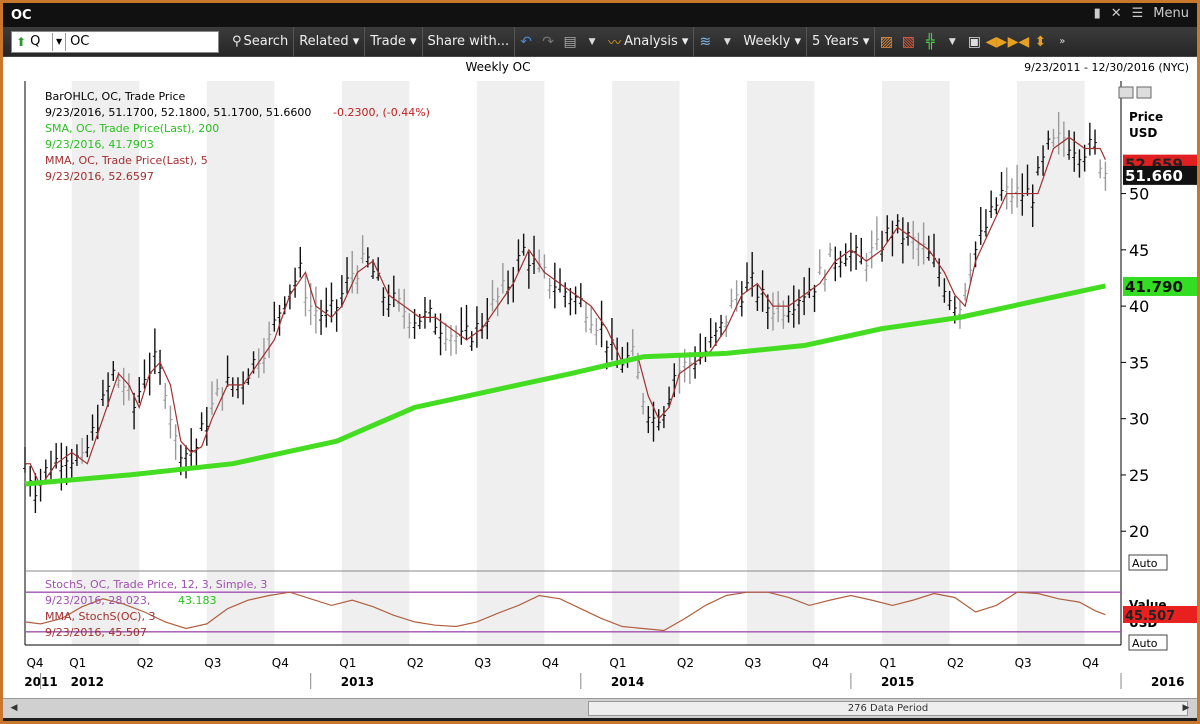 The height and width of the screenshot is (724, 1200). I want to click on price-tick-label: 50, so click(1139, 194).